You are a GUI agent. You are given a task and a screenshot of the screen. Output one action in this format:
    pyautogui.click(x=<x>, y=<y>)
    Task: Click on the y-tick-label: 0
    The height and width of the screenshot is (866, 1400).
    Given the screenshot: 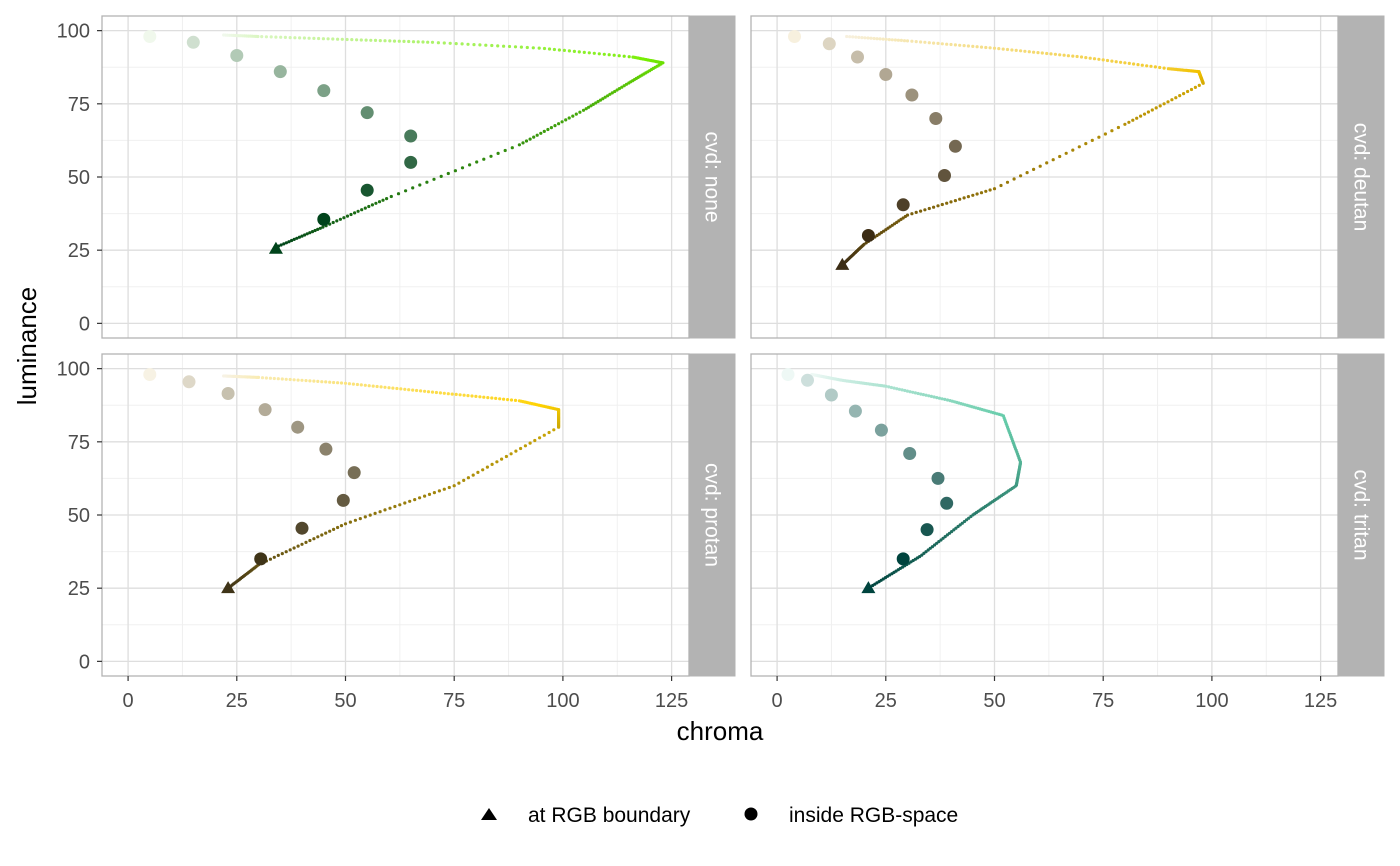 What is the action you would take?
    pyautogui.click(x=84, y=324)
    